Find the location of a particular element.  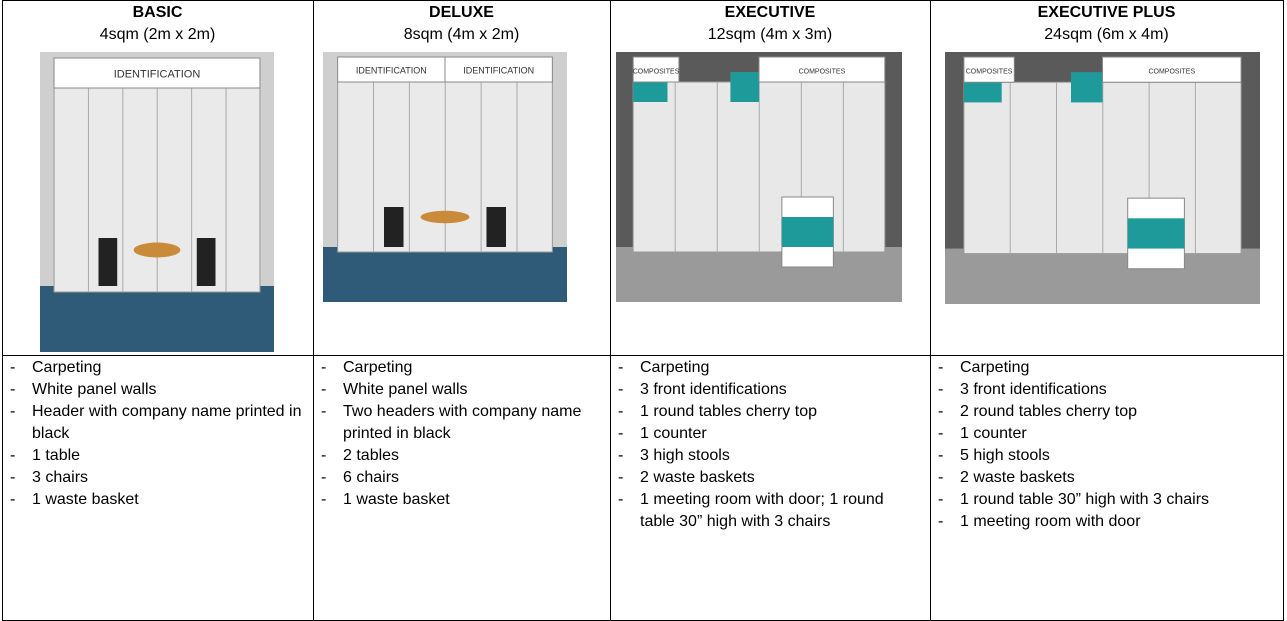

list-item: 1 round tables cherry top is located at coordinates (769, 412).